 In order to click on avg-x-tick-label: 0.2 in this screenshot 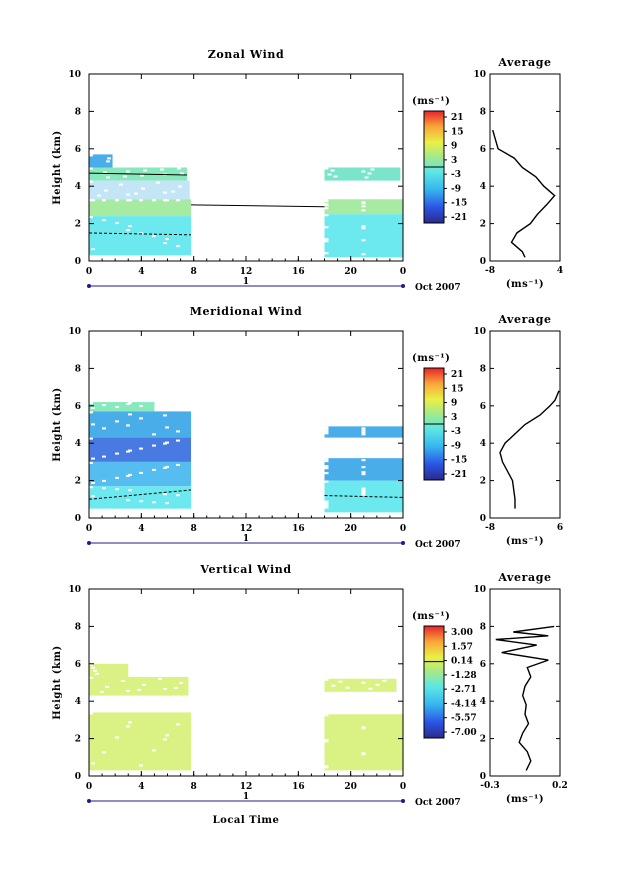, I will do `click(560, 786)`.